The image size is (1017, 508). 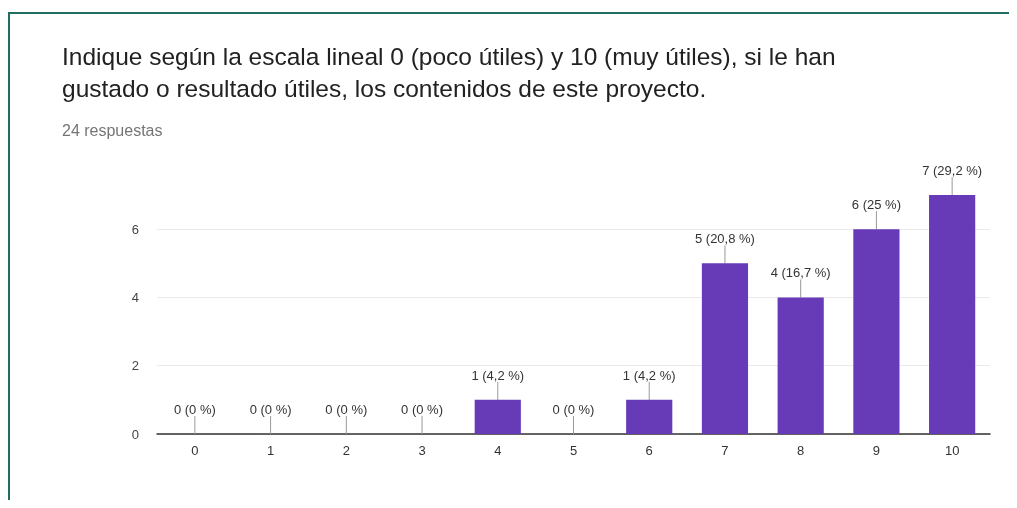 I want to click on y-tick-label: 6, so click(x=135, y=229).